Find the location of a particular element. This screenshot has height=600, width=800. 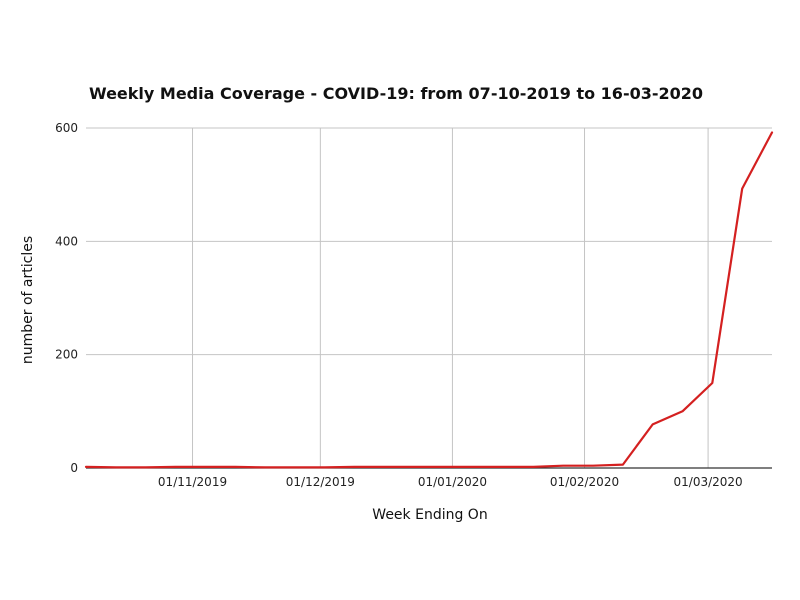

x-tick-label: 01/11/2019 is located at coordinates (192, 482).